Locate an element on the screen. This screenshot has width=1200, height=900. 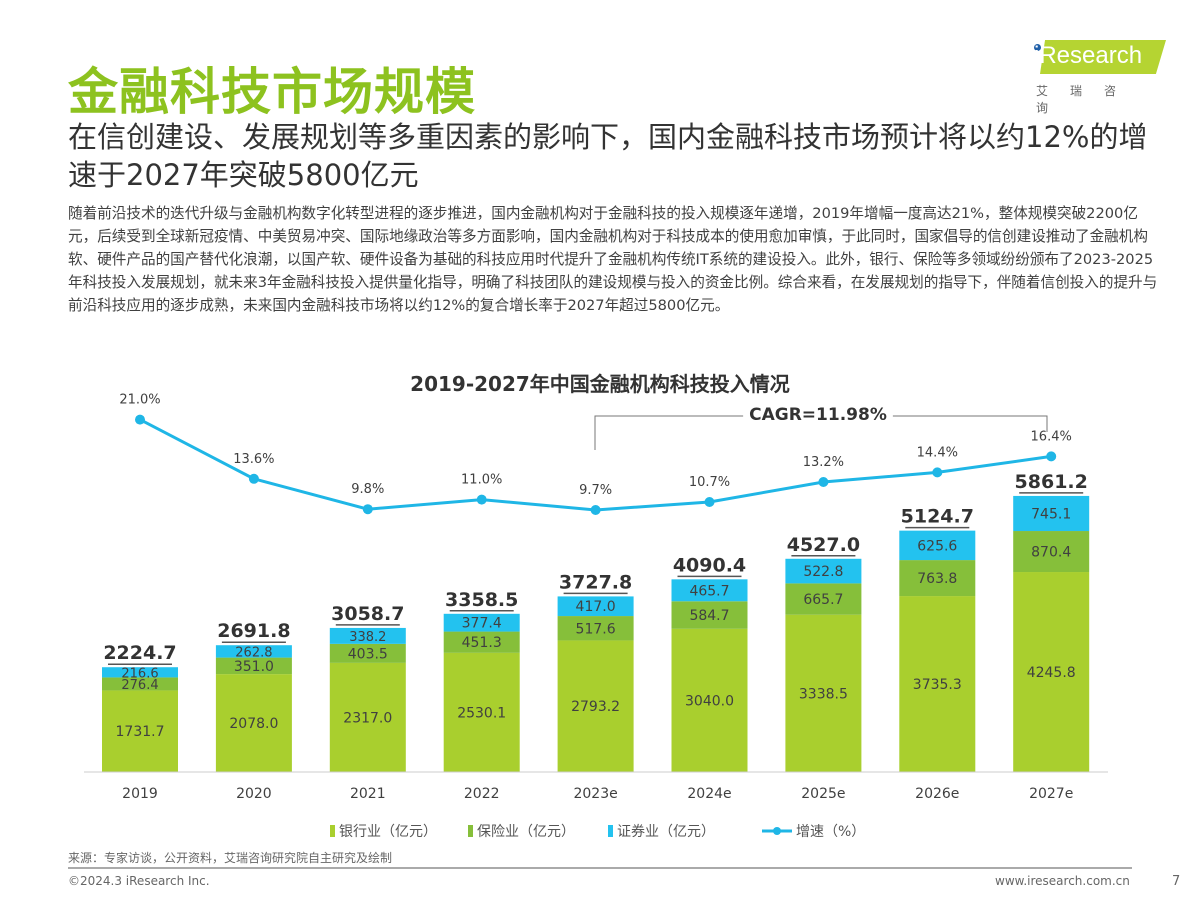
bar-value-label: 4245.8 is located at coordinates (1051, 673).